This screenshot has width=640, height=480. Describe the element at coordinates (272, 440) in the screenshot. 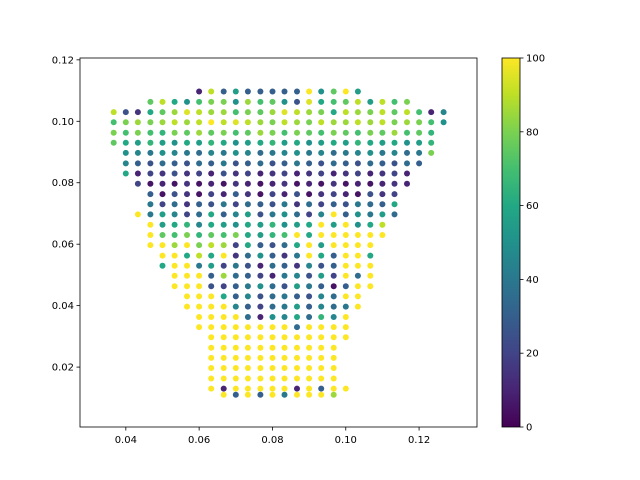

I see `x-tick-label: 0.08` at that location.